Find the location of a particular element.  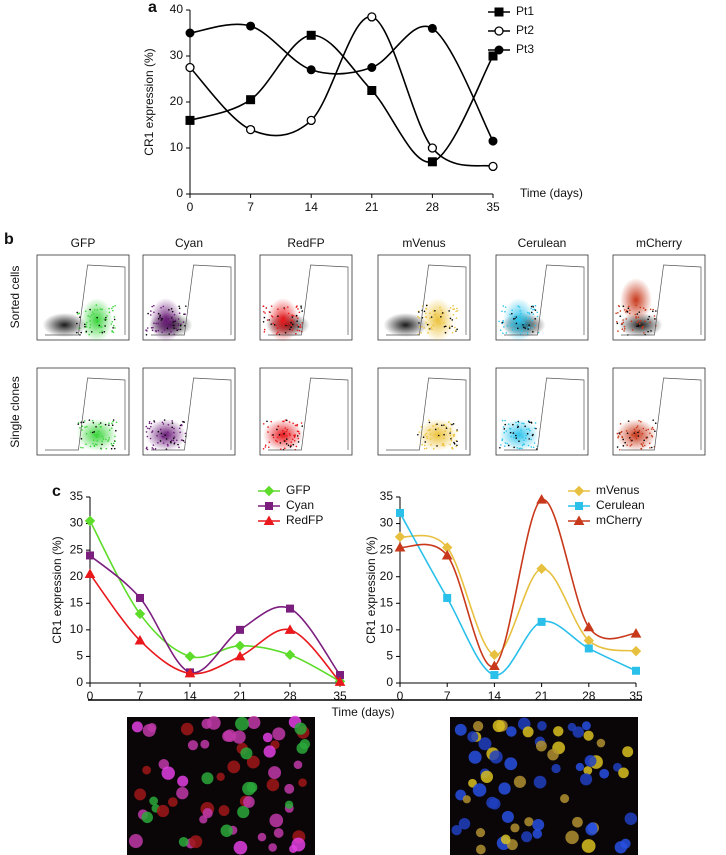

y-tick-label: 0 is located at coordinates (389, 682).